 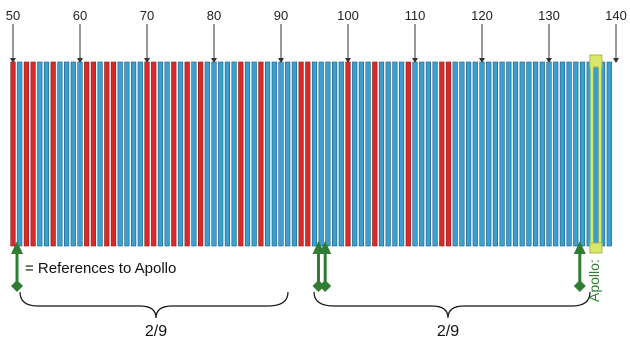 What do you see at coordinates (549, 15) in the screenshot?
I see `tick-label: 130` at bounding box center [549, 15].